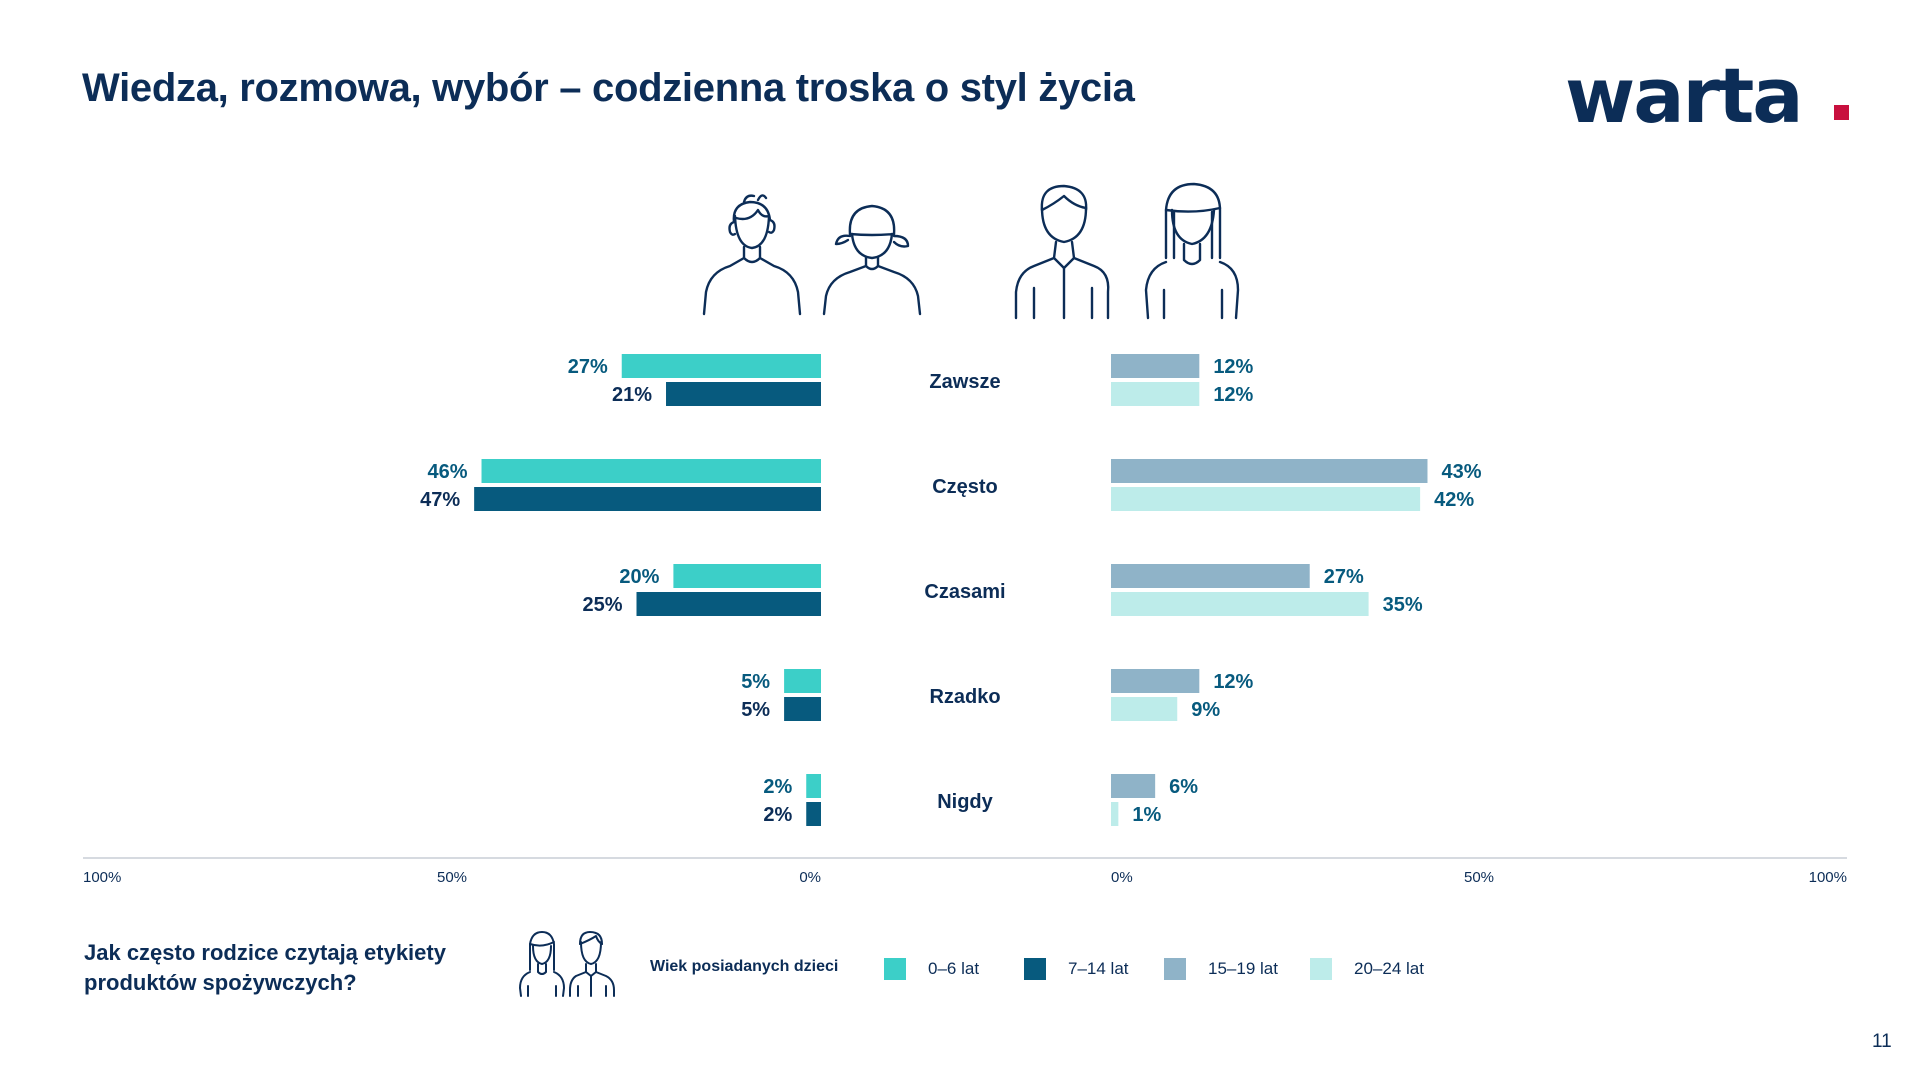  What do you see at coordinates (964, 382) in the screenshot?
I see `category-label: Zawsze` at bounding box center [964, 382].